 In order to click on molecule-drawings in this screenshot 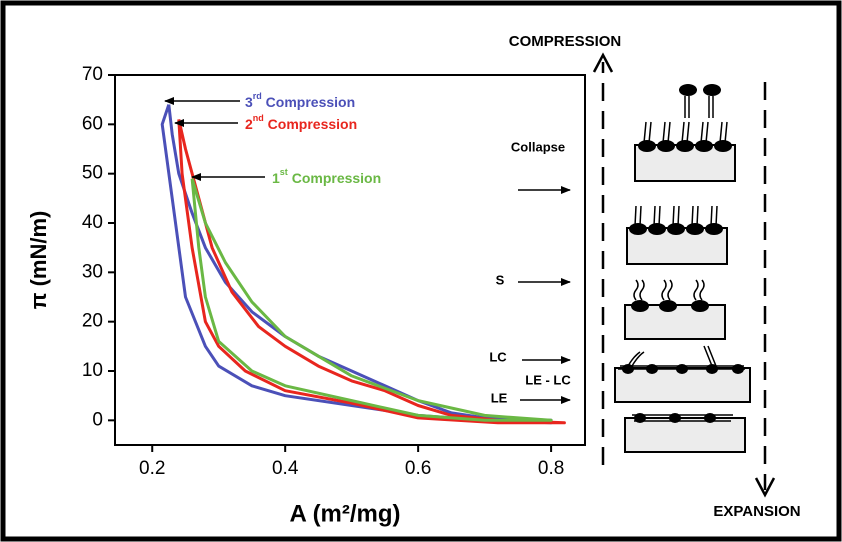, I will do `click(682, 268)`.